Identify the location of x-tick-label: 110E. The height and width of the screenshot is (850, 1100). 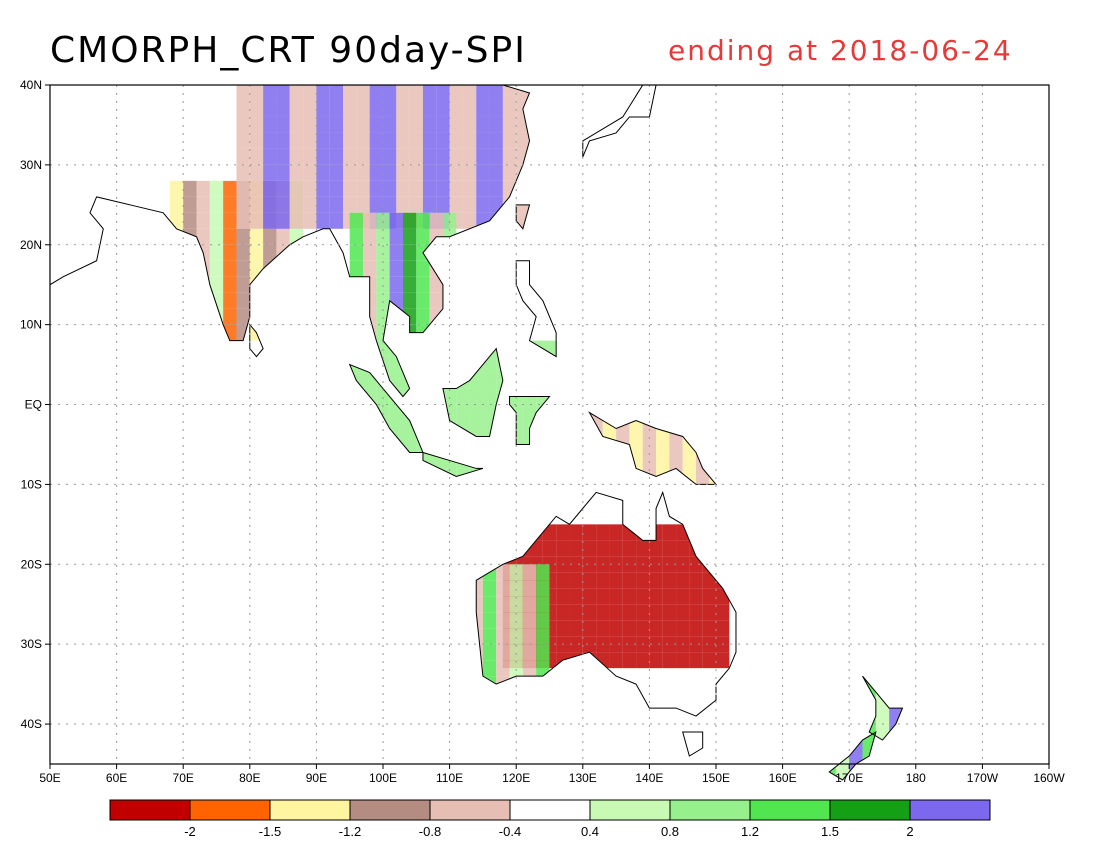
(449, 778).